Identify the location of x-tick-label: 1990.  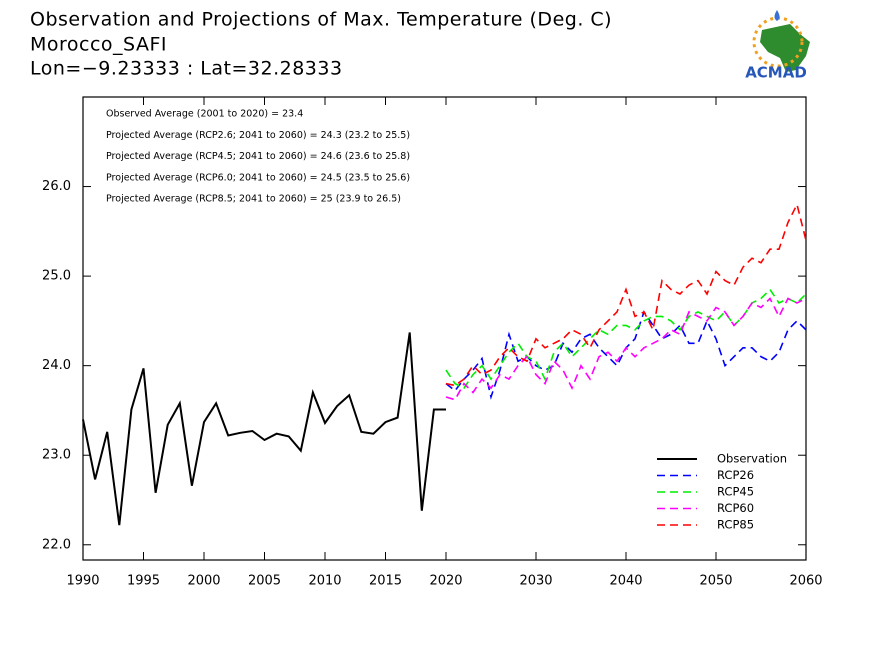
(82, 581).